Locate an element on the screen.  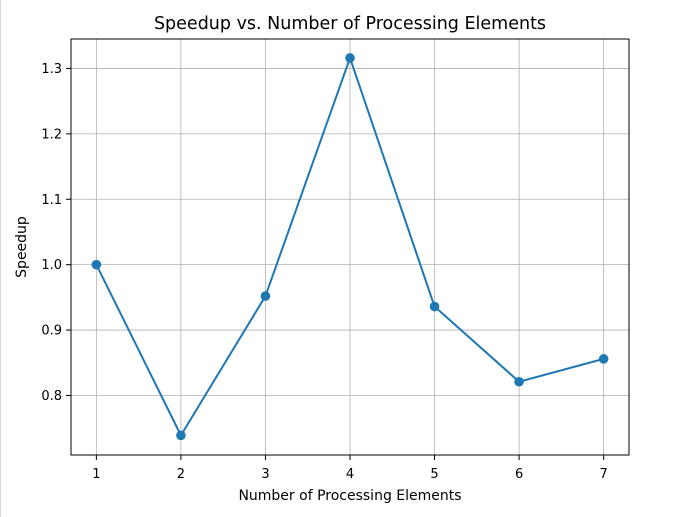
x-axis-label: Number of Processing Elements is located at coordinates (349, 496).